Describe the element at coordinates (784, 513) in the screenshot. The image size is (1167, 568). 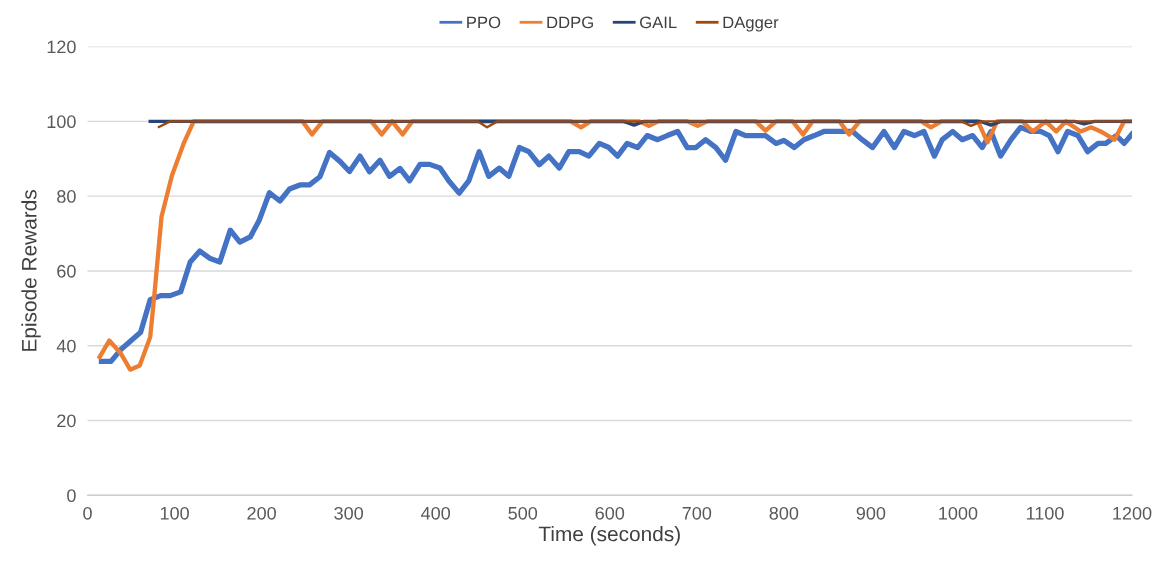
I see `x-tick-label: 800` at that location.